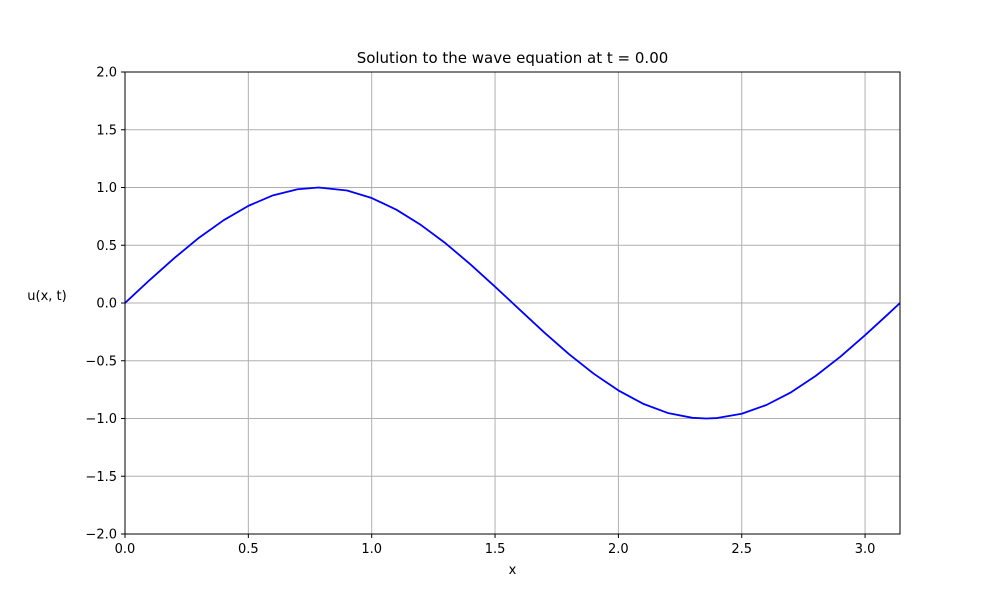 The image size is (1000, 600). I want to click on y-tick-label: 0.5, so click(106, 246).